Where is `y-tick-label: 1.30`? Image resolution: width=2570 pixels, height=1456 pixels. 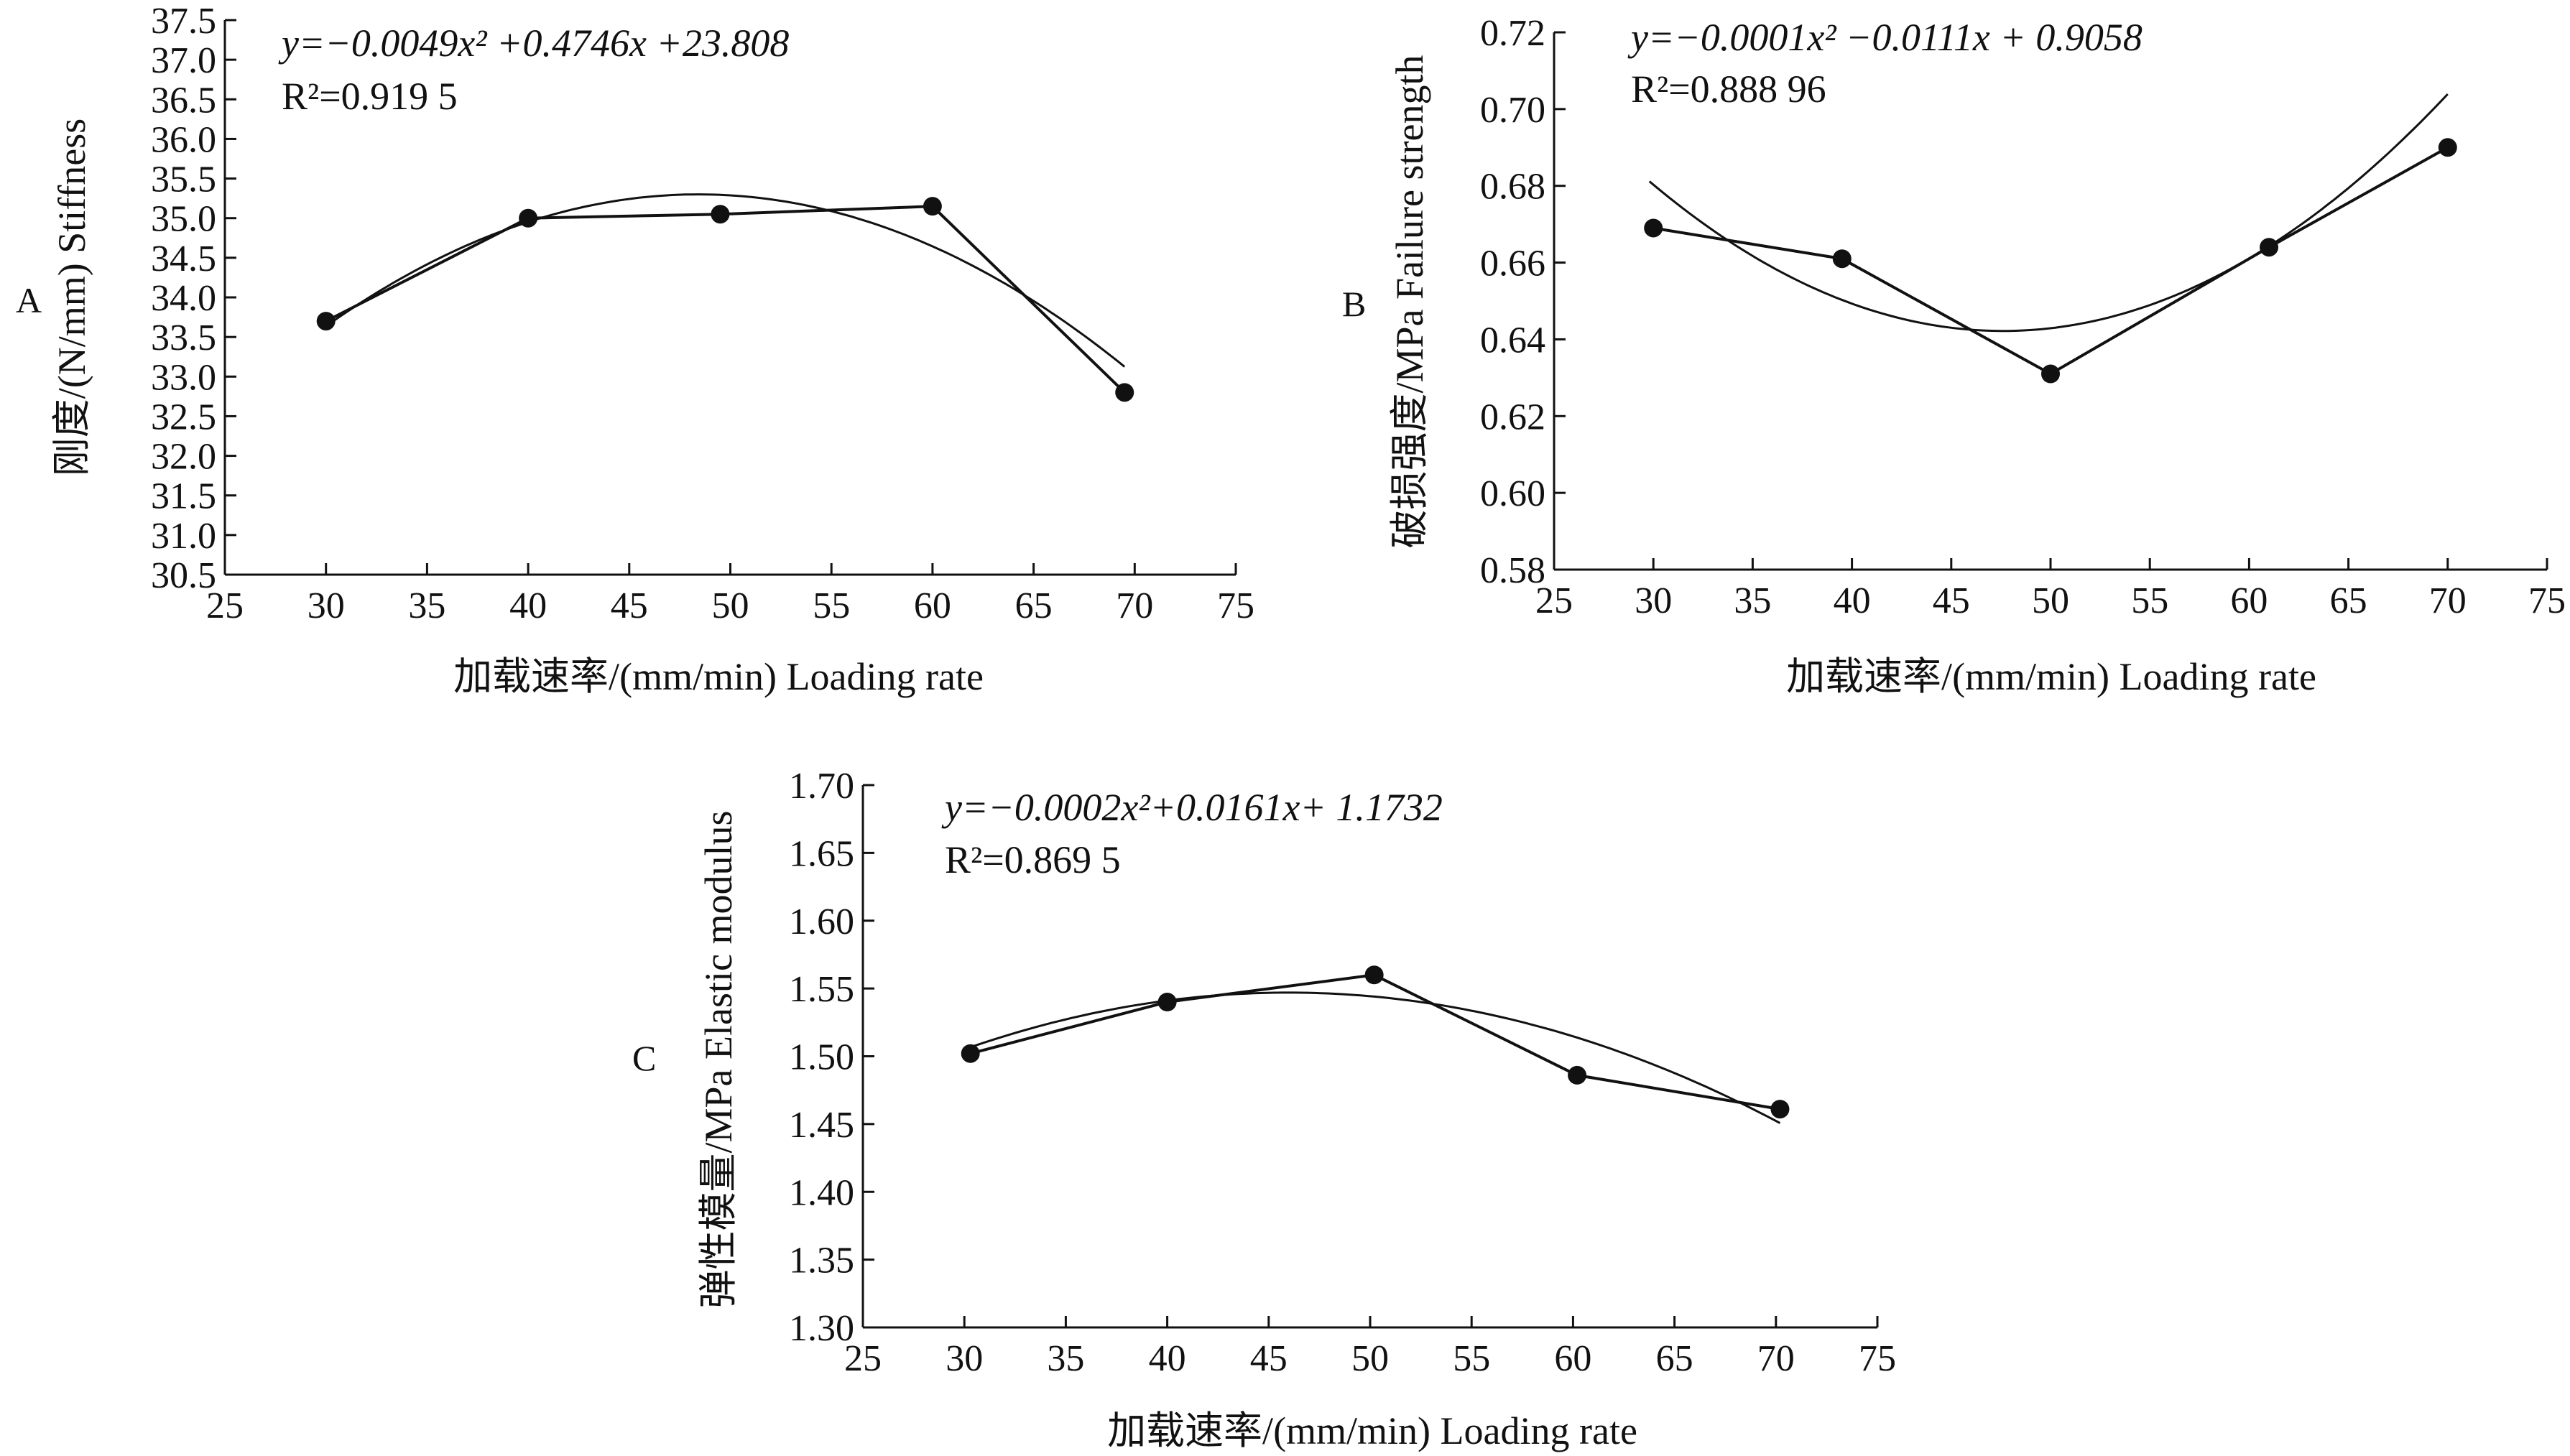
y-tick-label: 1.30 is located at coordinates (821, 1328).